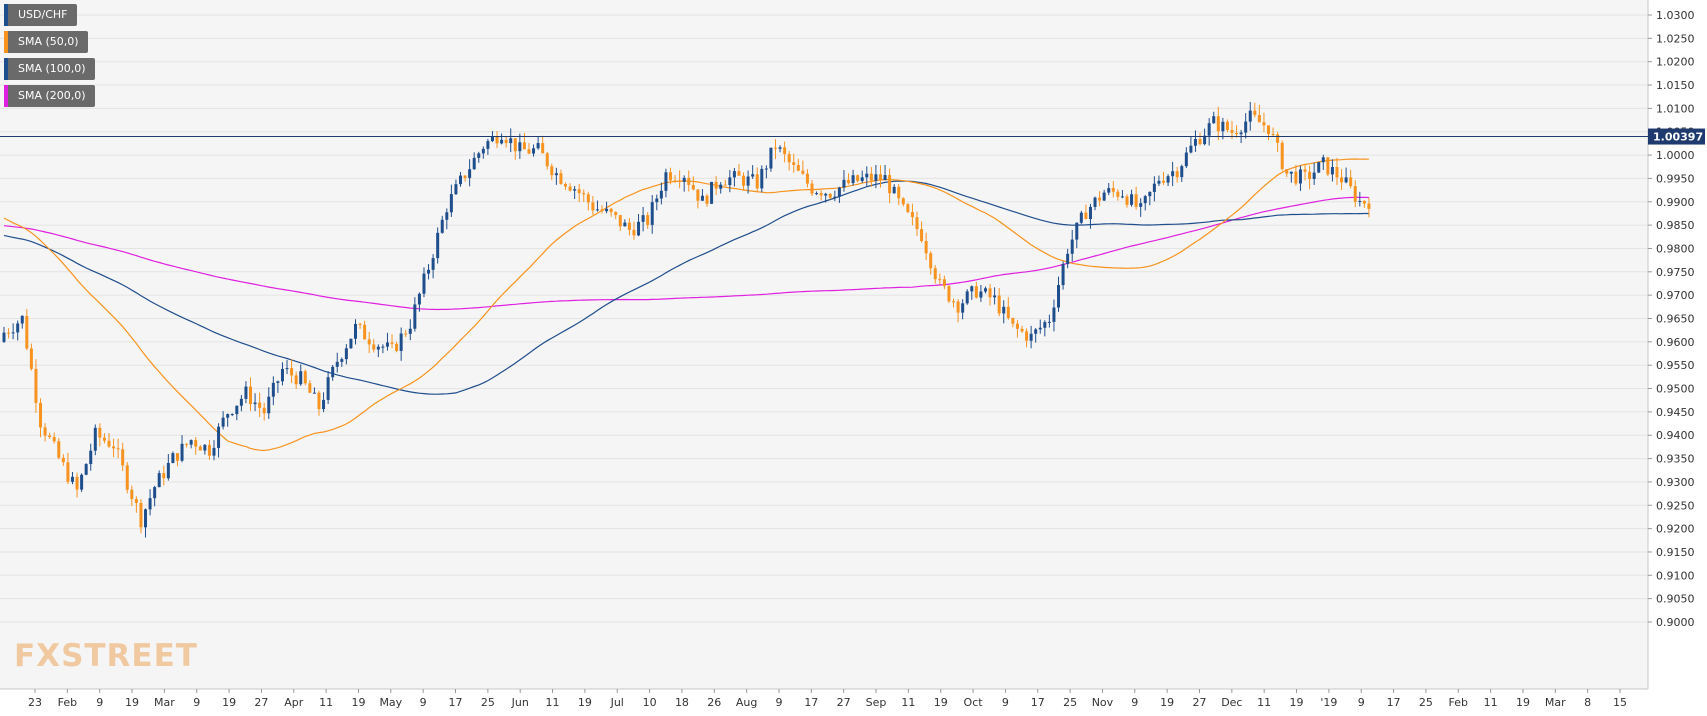  I want to click on x-tick-label: 8, so click(1587, 702).